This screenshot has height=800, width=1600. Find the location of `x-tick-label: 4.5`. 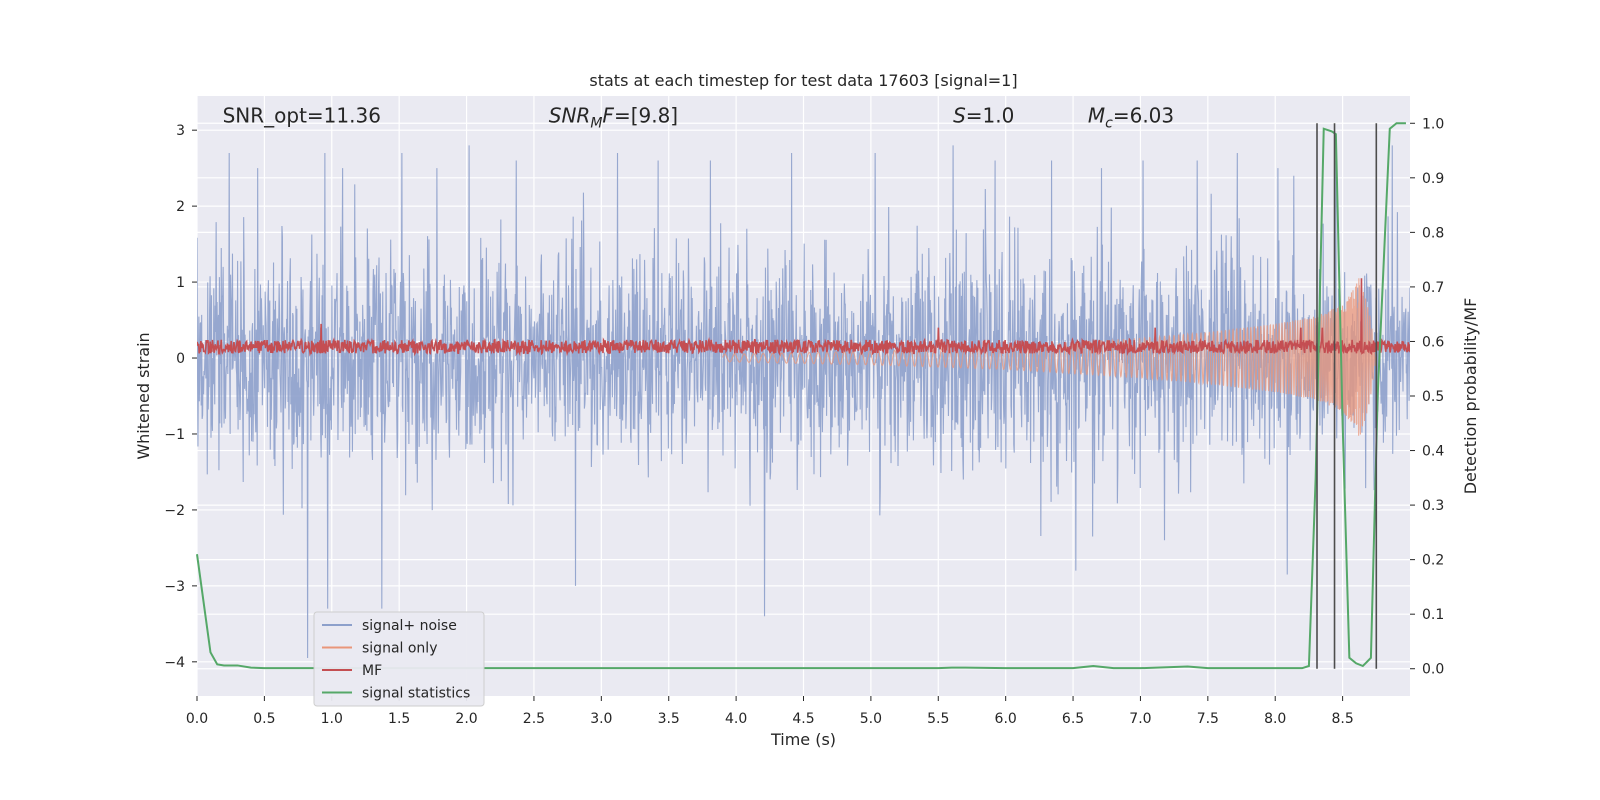

x-tick-label: 4.5 is located at coordinates (803, 719).